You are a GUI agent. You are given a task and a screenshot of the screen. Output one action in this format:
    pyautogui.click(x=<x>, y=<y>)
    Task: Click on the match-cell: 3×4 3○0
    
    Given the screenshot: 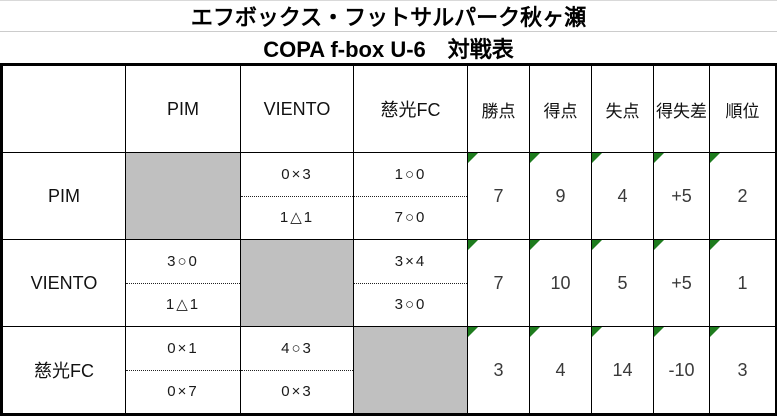 What is the action you would take?
    pyautogui.click(x=410, y=283)
    